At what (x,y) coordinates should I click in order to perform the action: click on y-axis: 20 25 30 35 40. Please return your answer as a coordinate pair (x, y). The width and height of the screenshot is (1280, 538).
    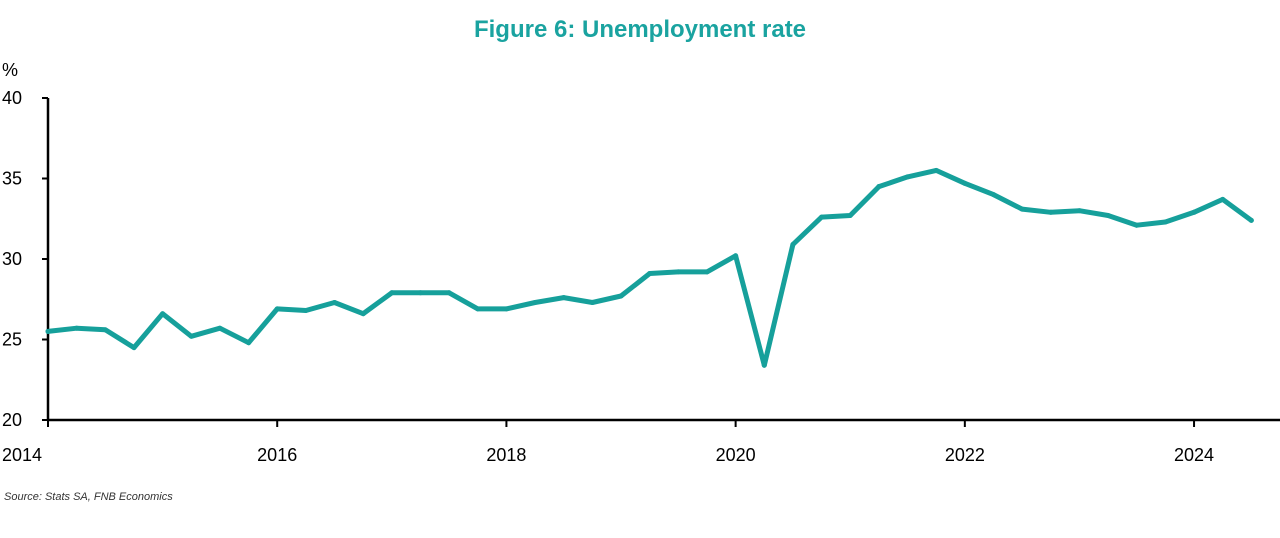
    Looking at the image, I should click on (26, 259).